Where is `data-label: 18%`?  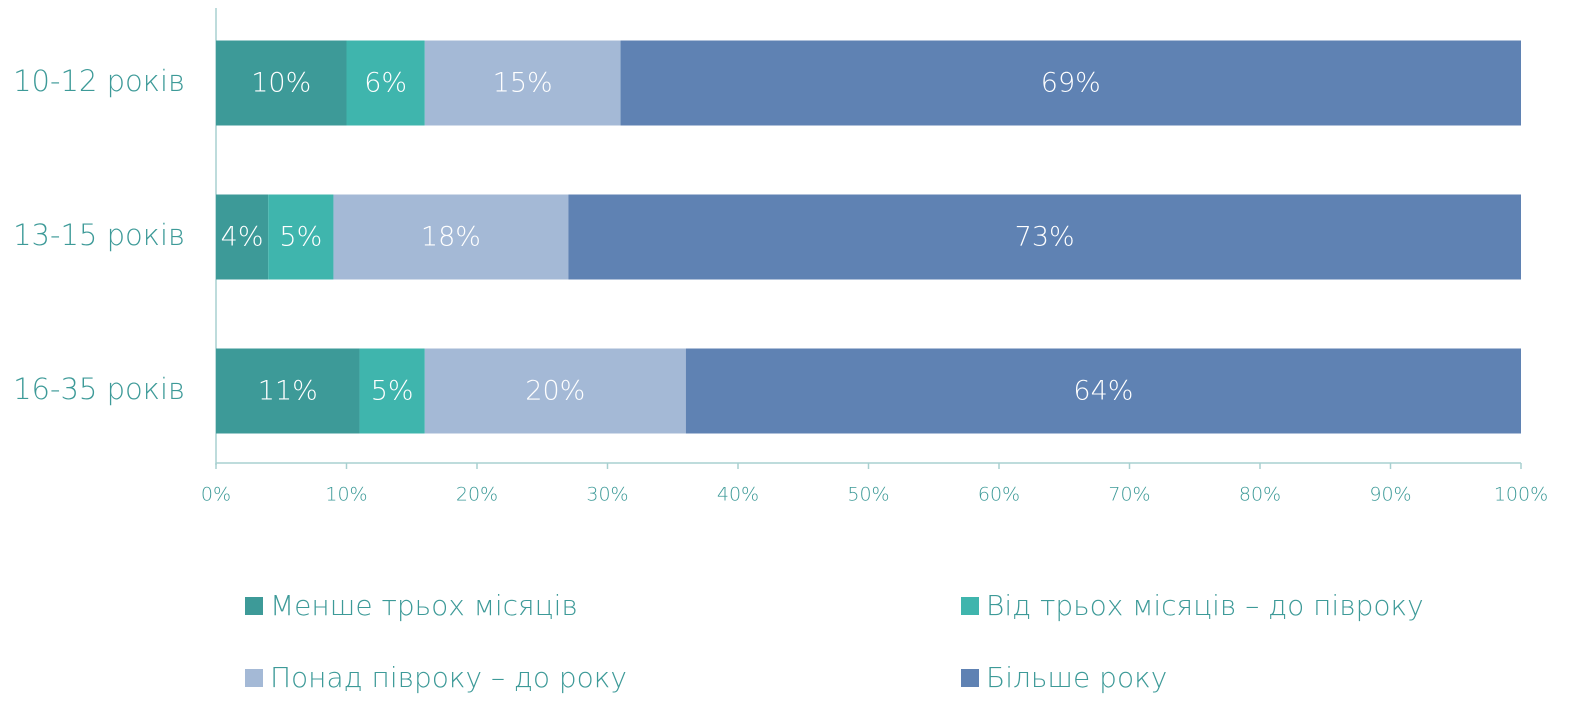
data-label: 18% is located at coordinates (451, 237).